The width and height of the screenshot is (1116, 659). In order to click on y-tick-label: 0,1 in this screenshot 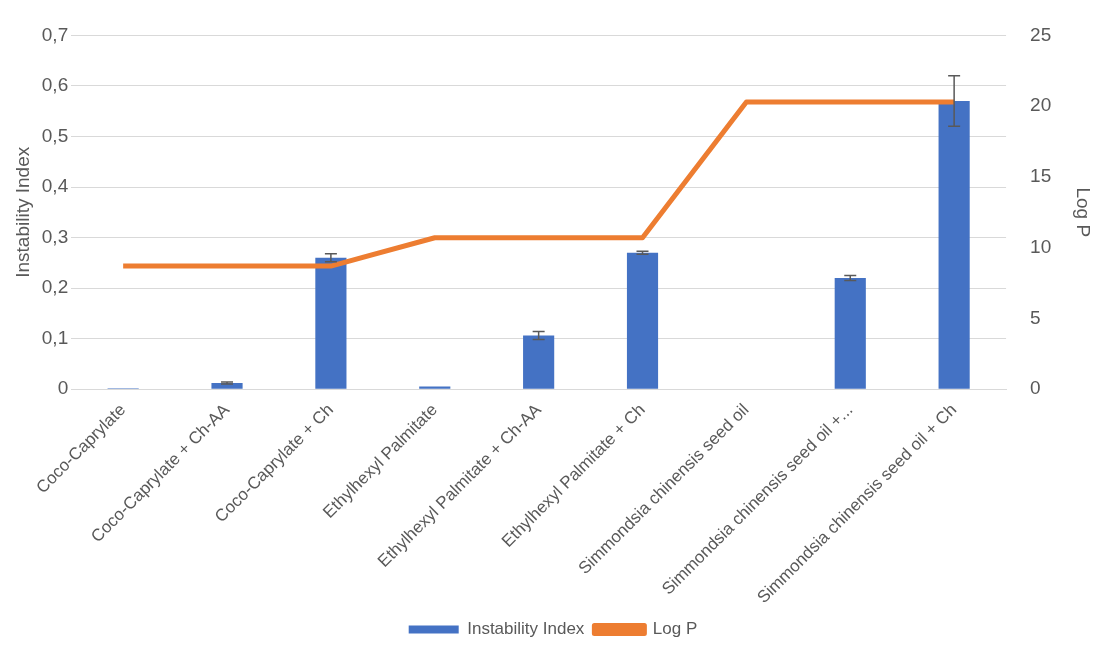, I will do `click(55, 337)`.